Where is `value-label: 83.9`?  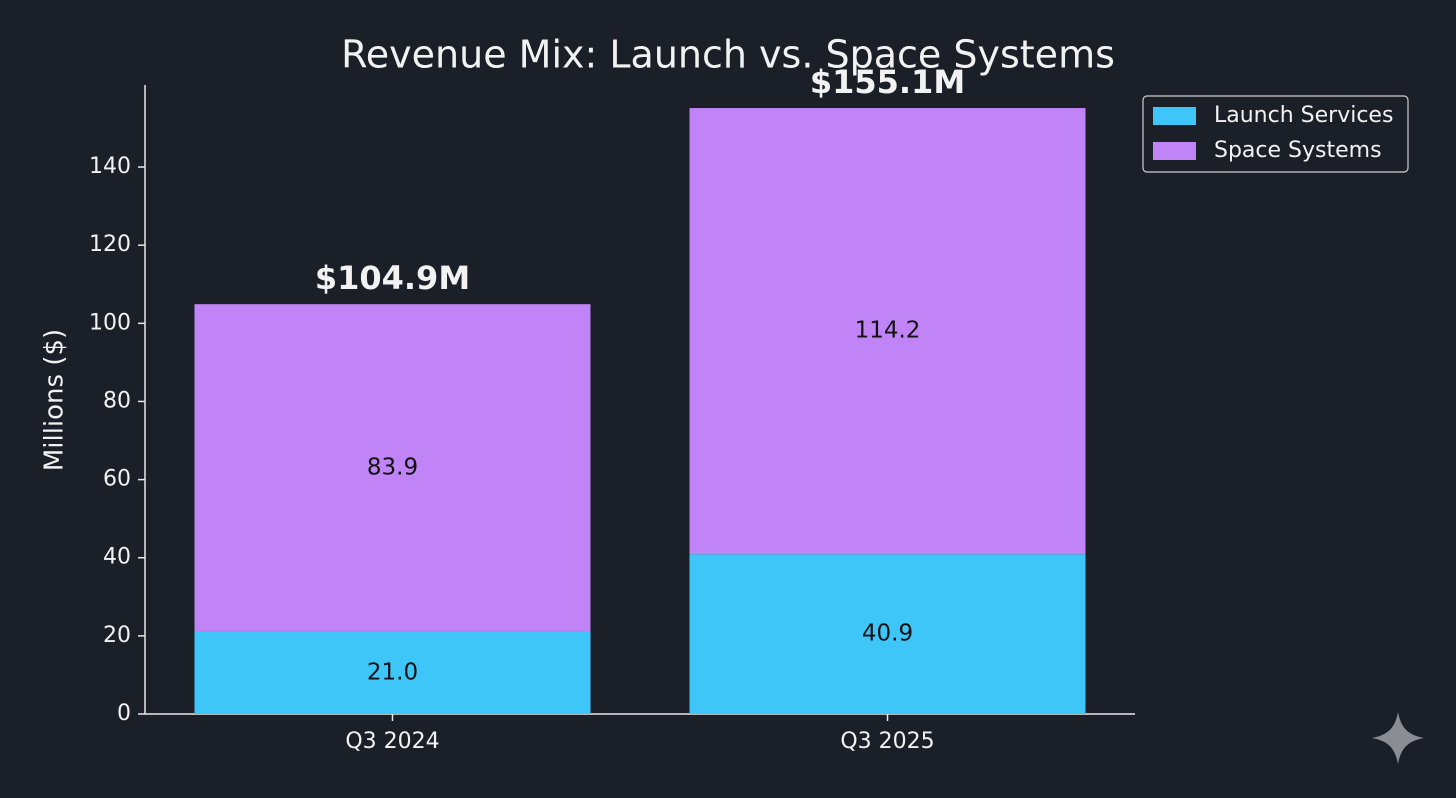
value-label: 83.9 is located at coordinates (392, 468).